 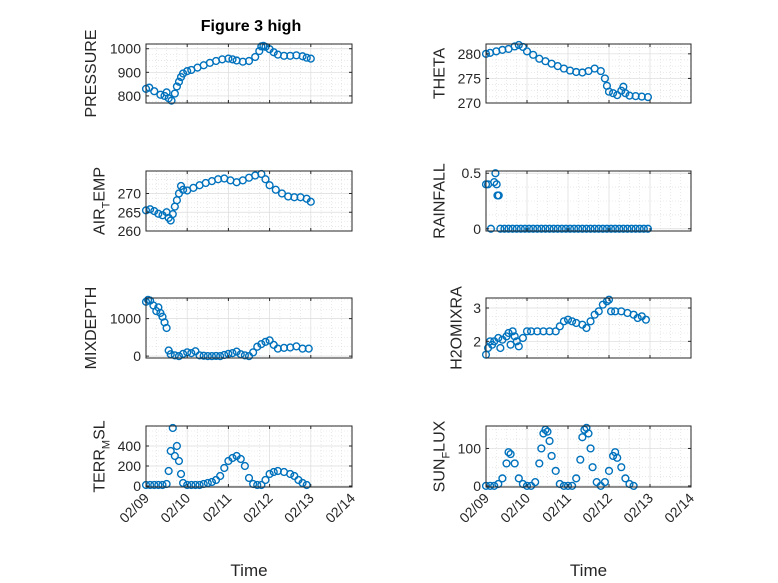 I want to click on y-tick-label: 0.5, so click(x=472, y=173).